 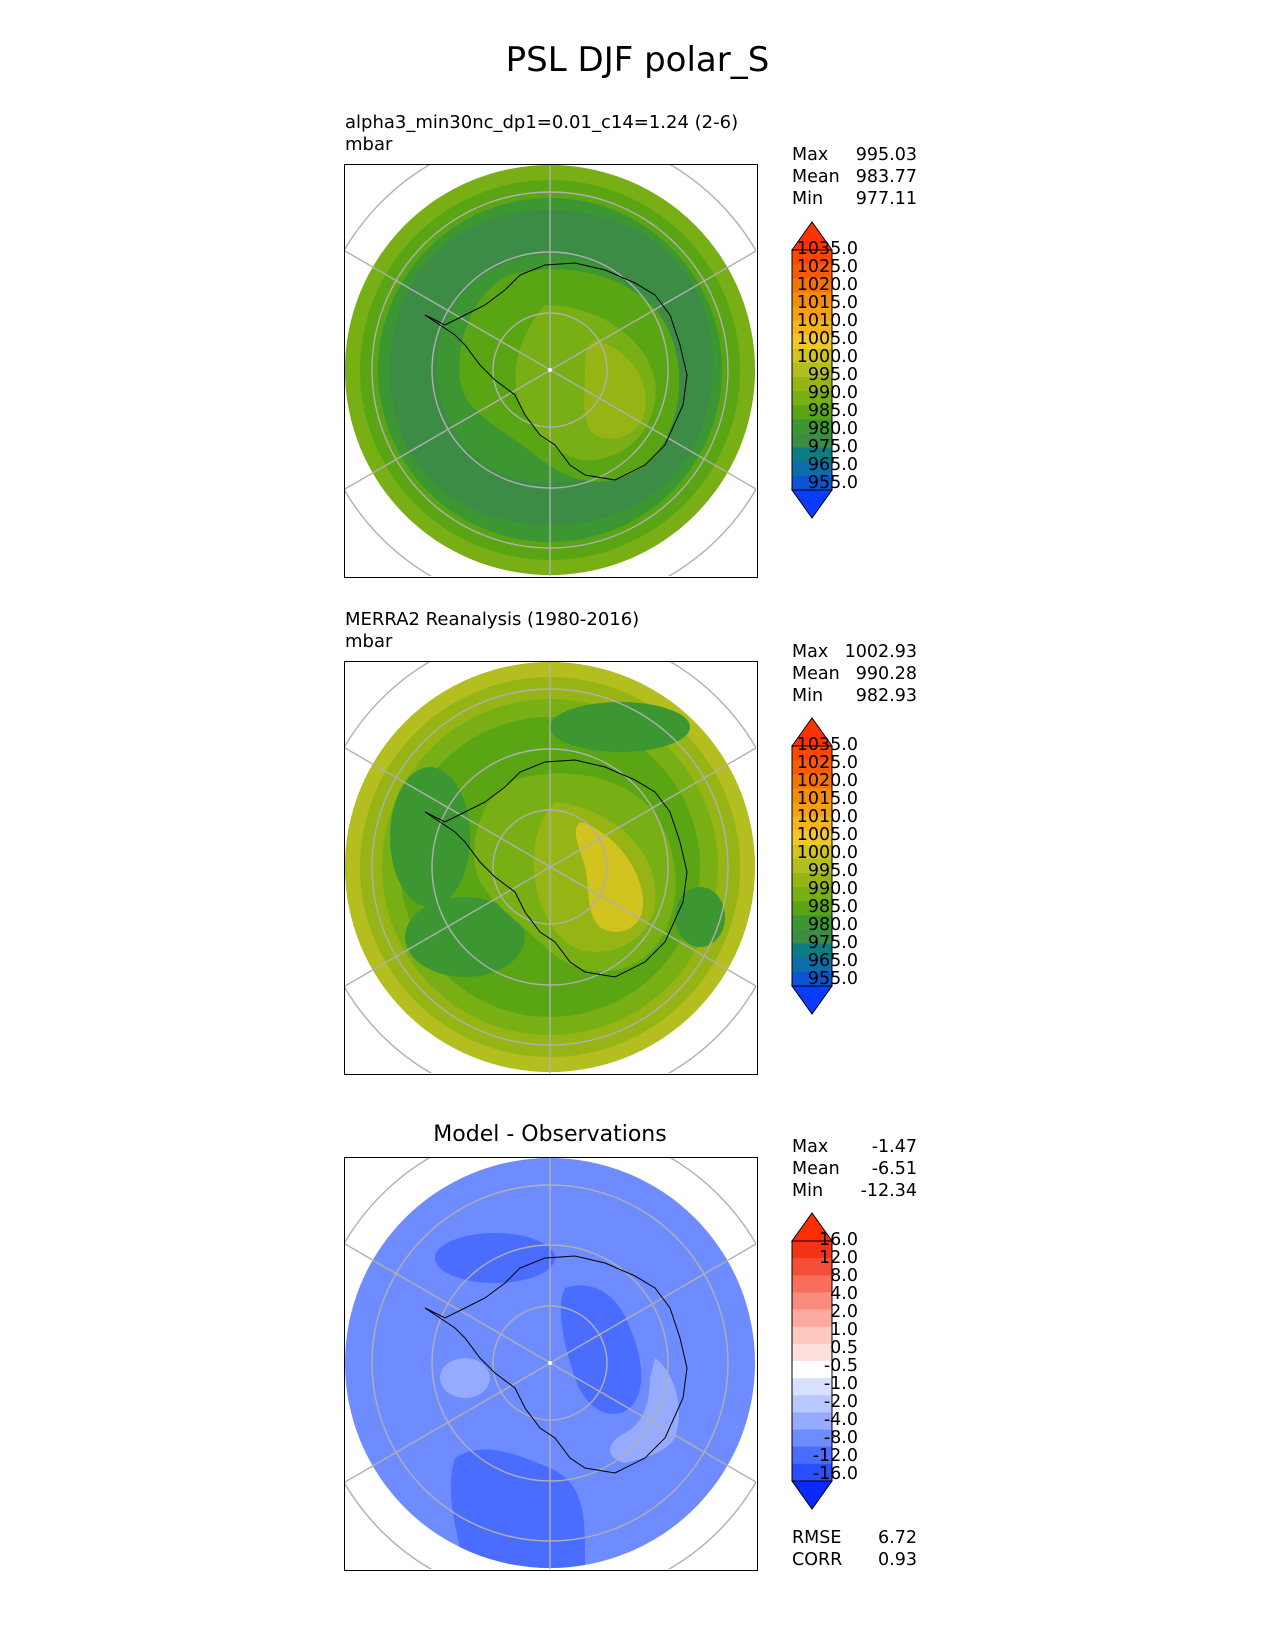 I want to click on stat-max-value: -1.47, so click(x=894, y=1147).